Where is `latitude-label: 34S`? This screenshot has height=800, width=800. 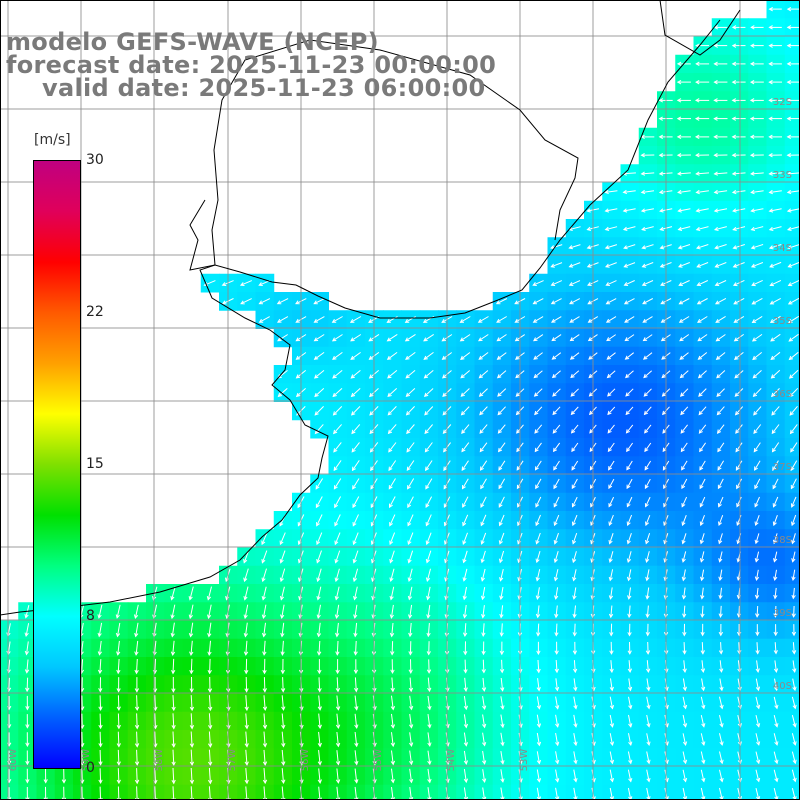 latitude-label: 34S is located at coordinates (782, 248).